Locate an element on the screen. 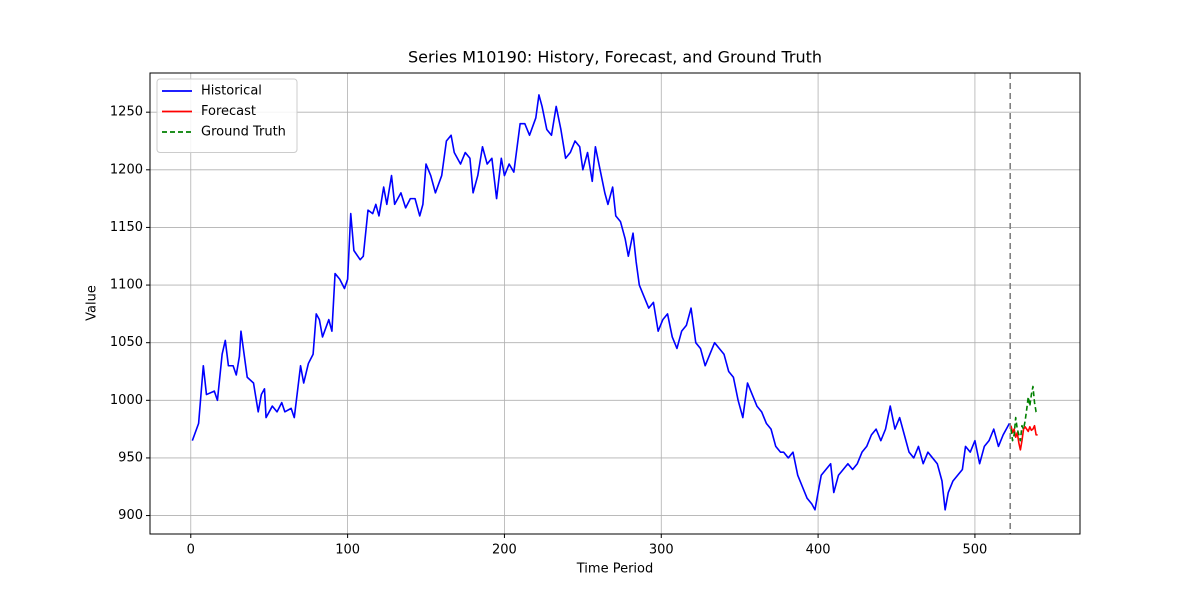  x-tick-label: 300 is located at coordinates (661, 550).